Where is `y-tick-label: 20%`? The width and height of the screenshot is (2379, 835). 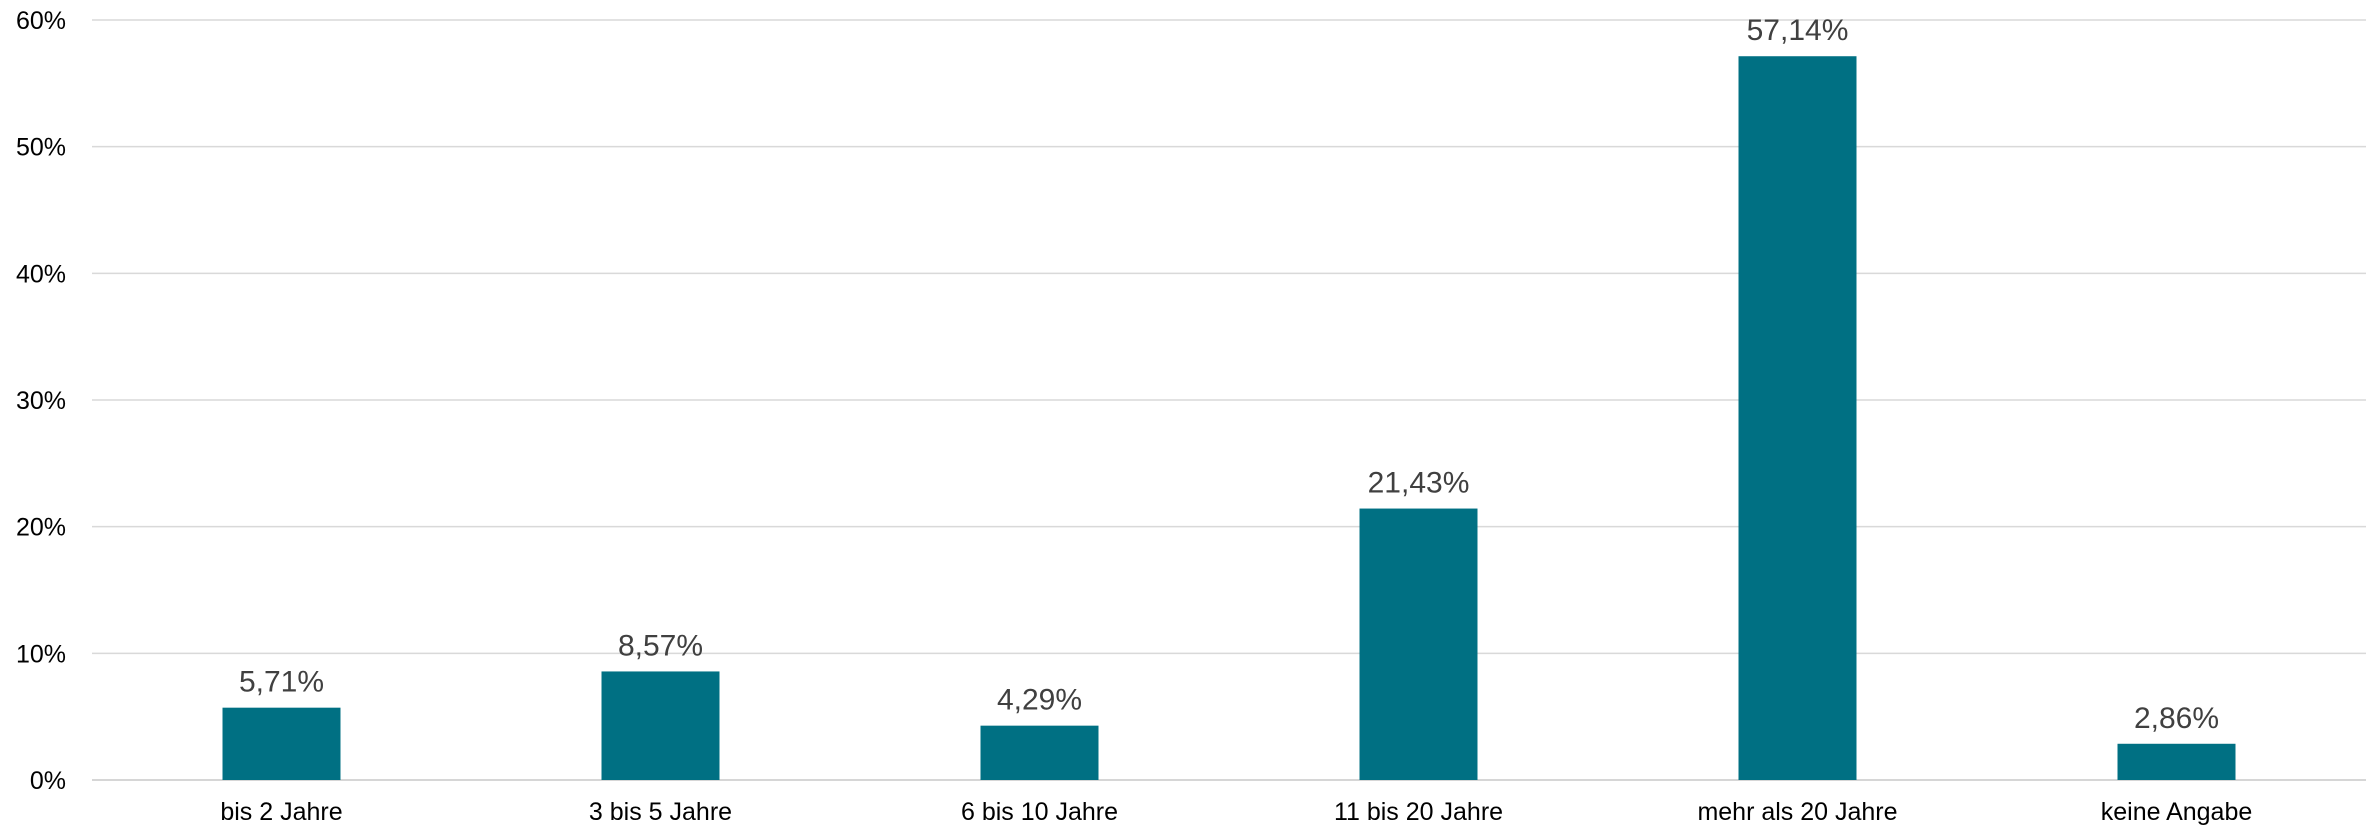
y-tick-label: 20% is located at coordinates (41, 528).